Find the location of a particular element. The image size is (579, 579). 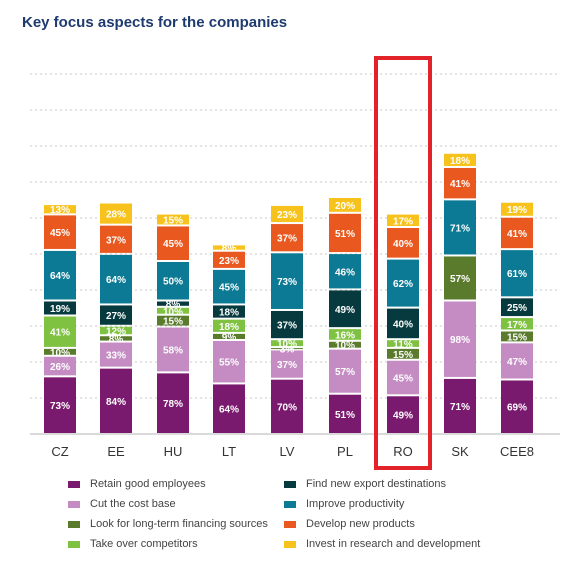

data-label: 70% is located at coordinates (287, 407).